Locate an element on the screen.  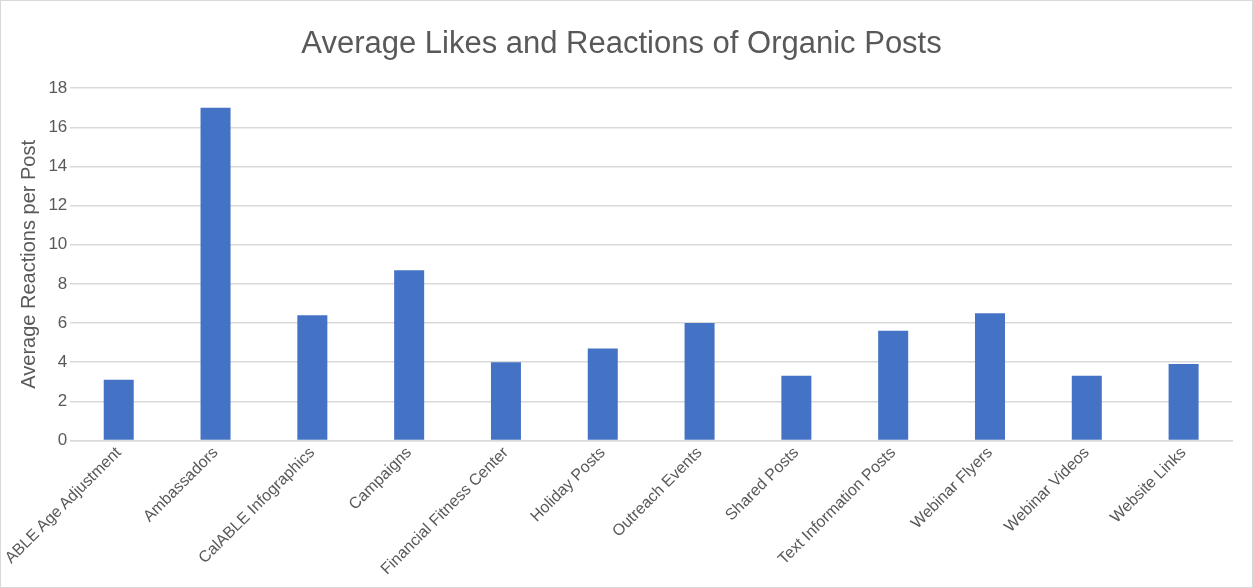
y-tick-label: 2 is located at coordinates (62, 400).